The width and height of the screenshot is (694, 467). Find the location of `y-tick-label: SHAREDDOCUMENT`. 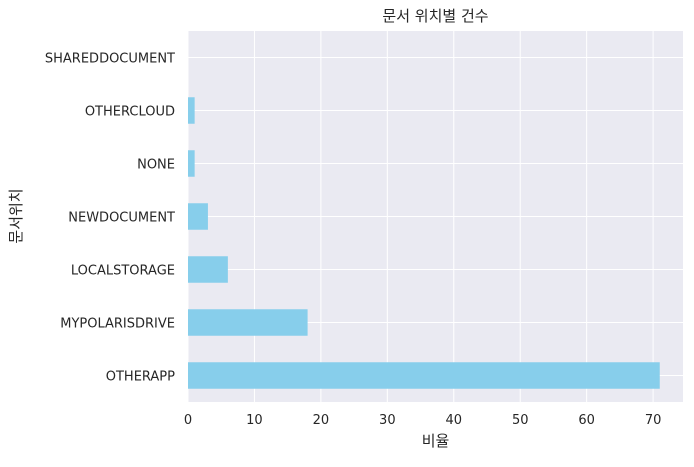

y-tick-label: SHAREDDOCUMENT is located at coordinates (110, 59).